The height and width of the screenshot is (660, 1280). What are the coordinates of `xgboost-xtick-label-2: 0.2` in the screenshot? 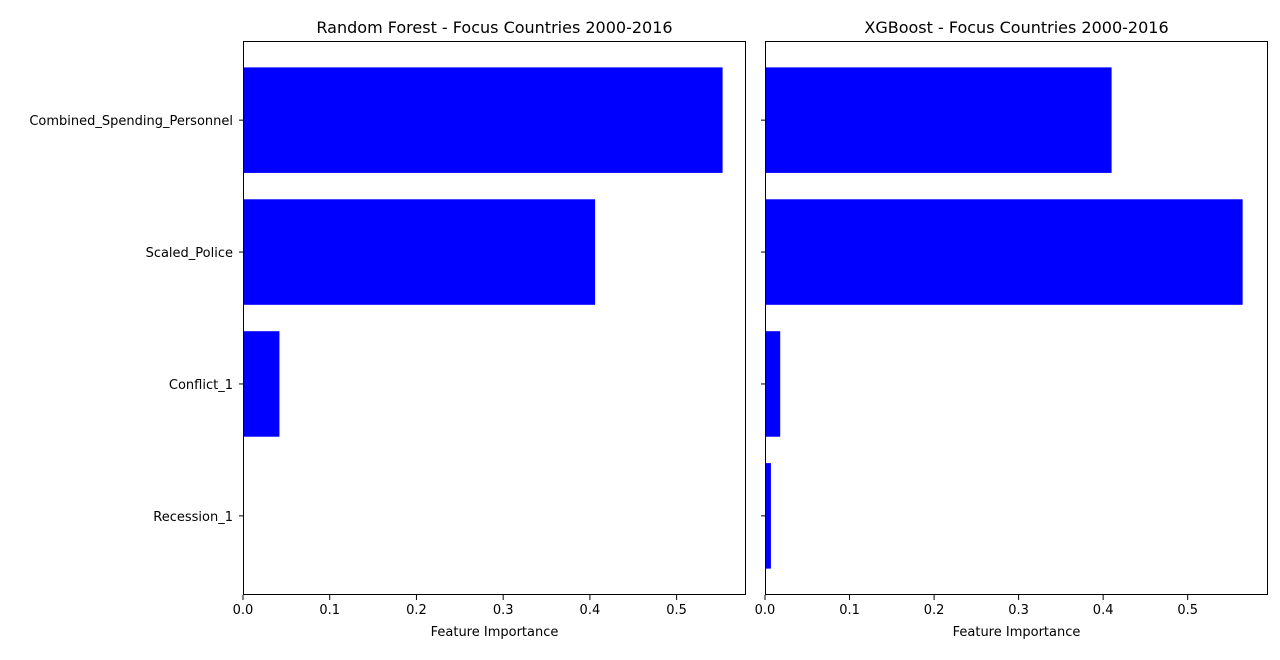 It's located at (934, 610).